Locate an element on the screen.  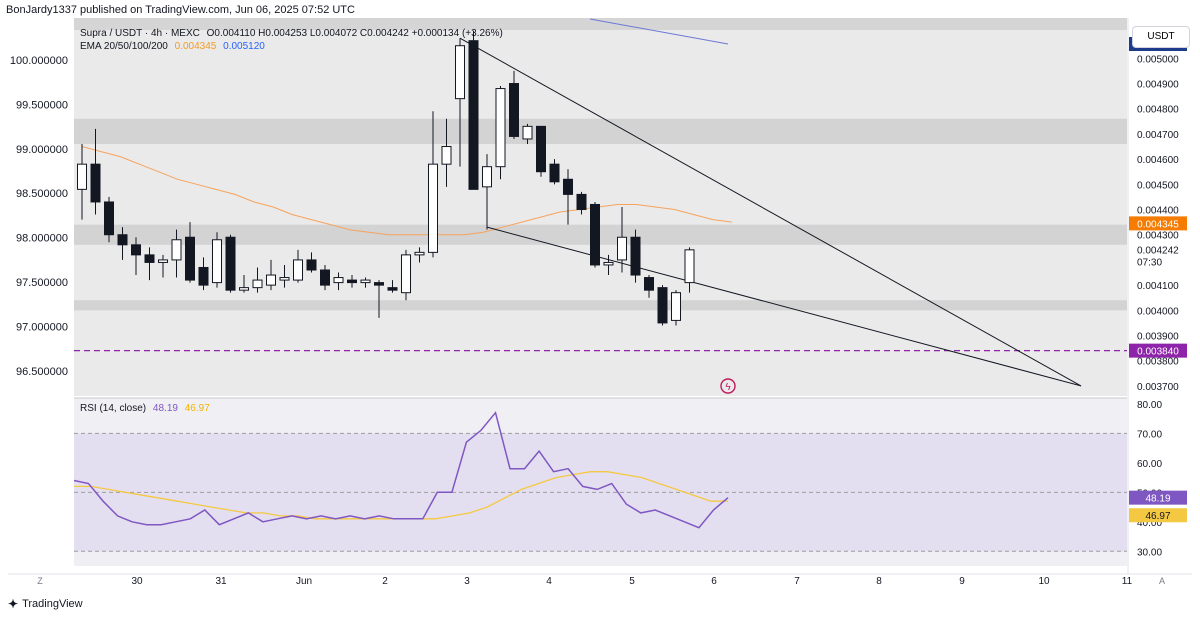
right-axis-tick: 0.004600 is located at coordinates (1158, 160).